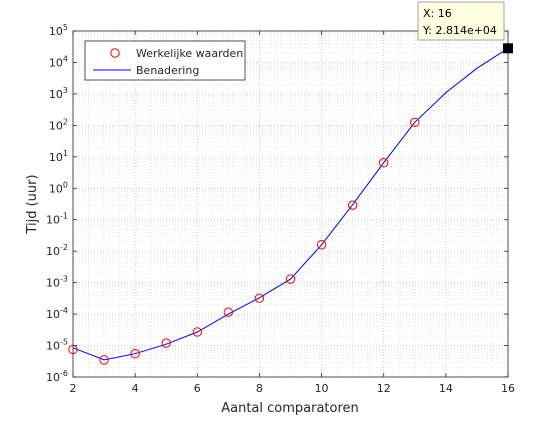  I want to click on y-tick-label: 10⁰, so click(58, 187).